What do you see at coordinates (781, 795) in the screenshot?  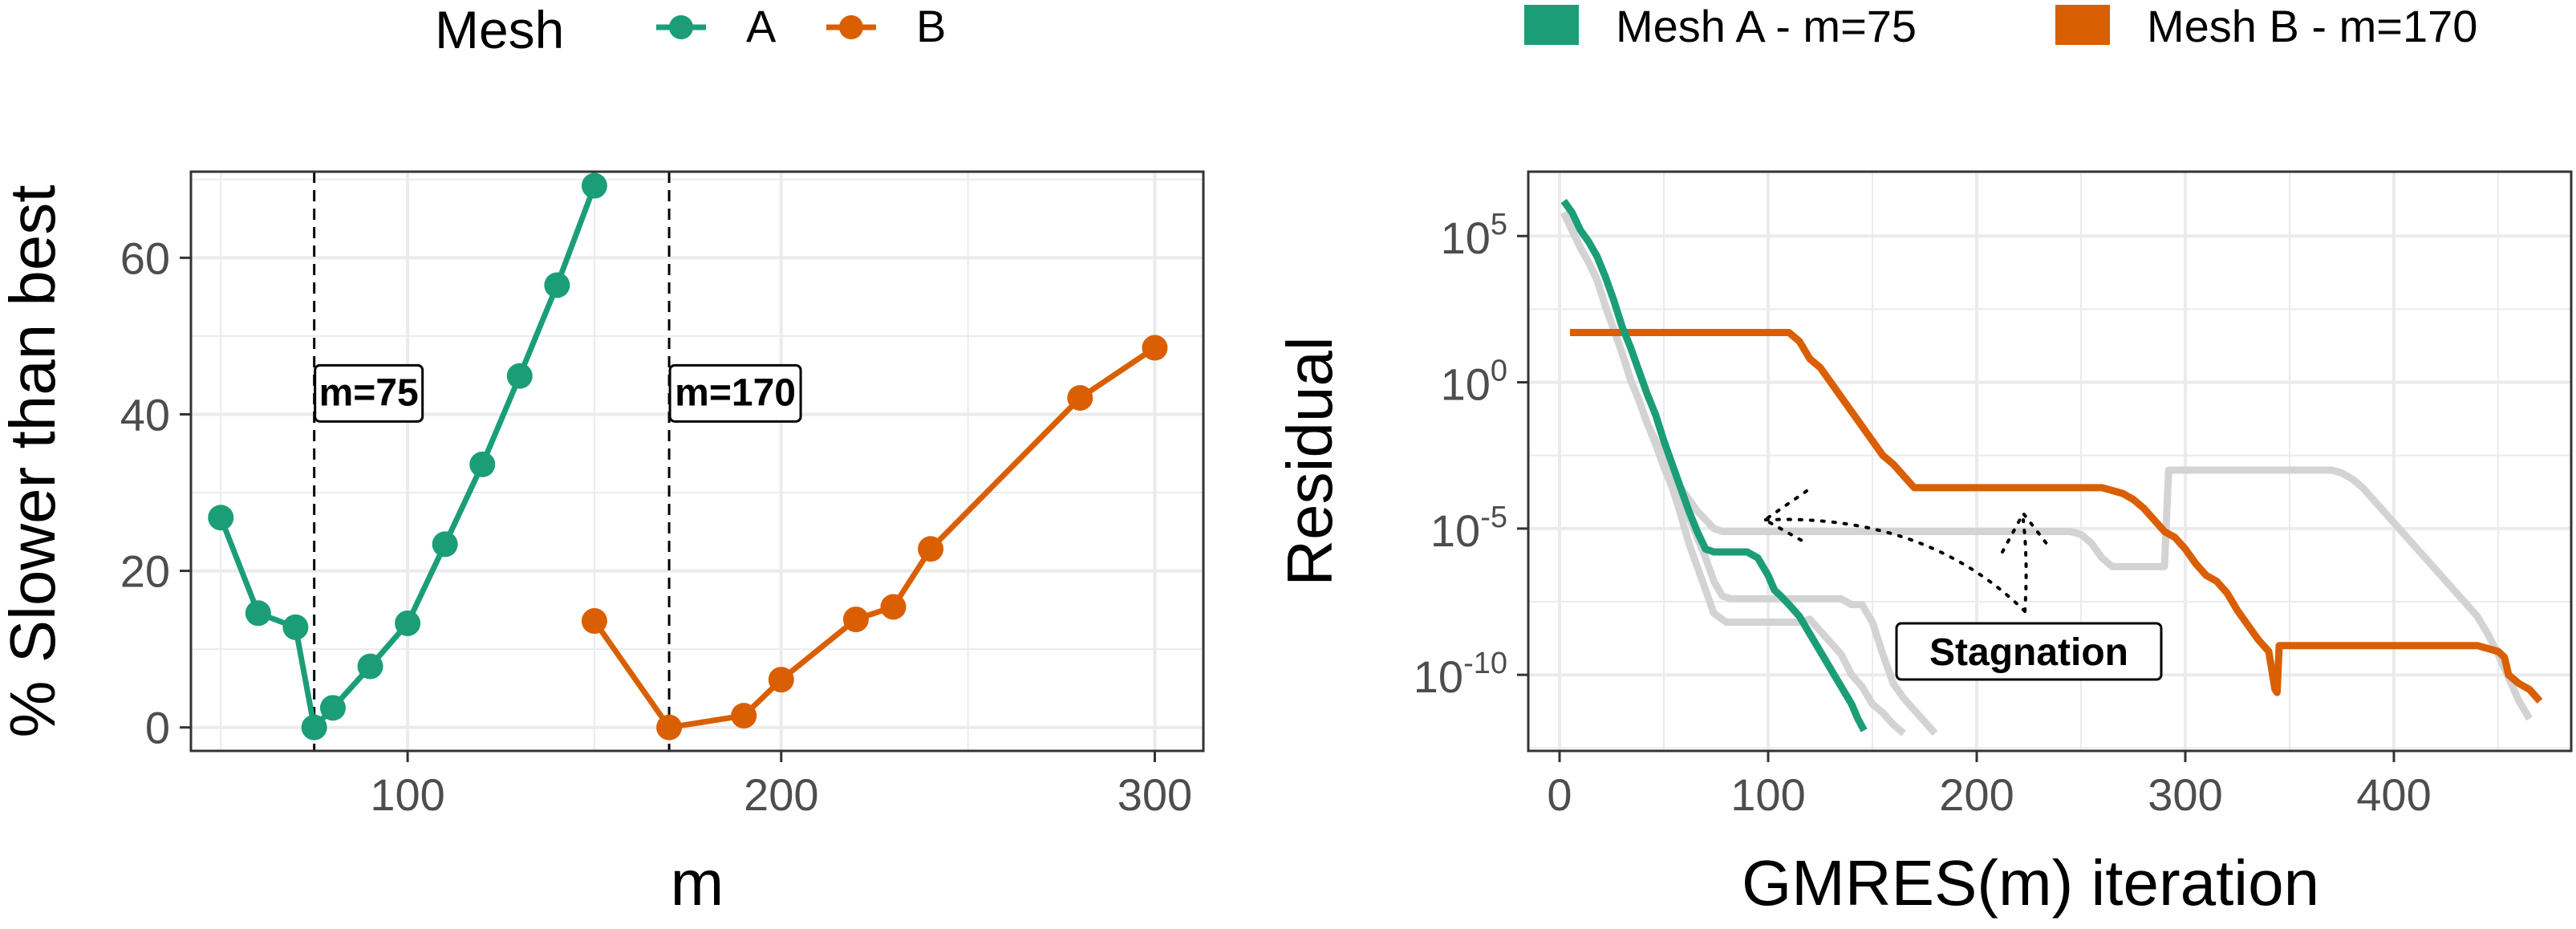 I see `left-x-tick-label: 200` at bounding box center [781, 795].